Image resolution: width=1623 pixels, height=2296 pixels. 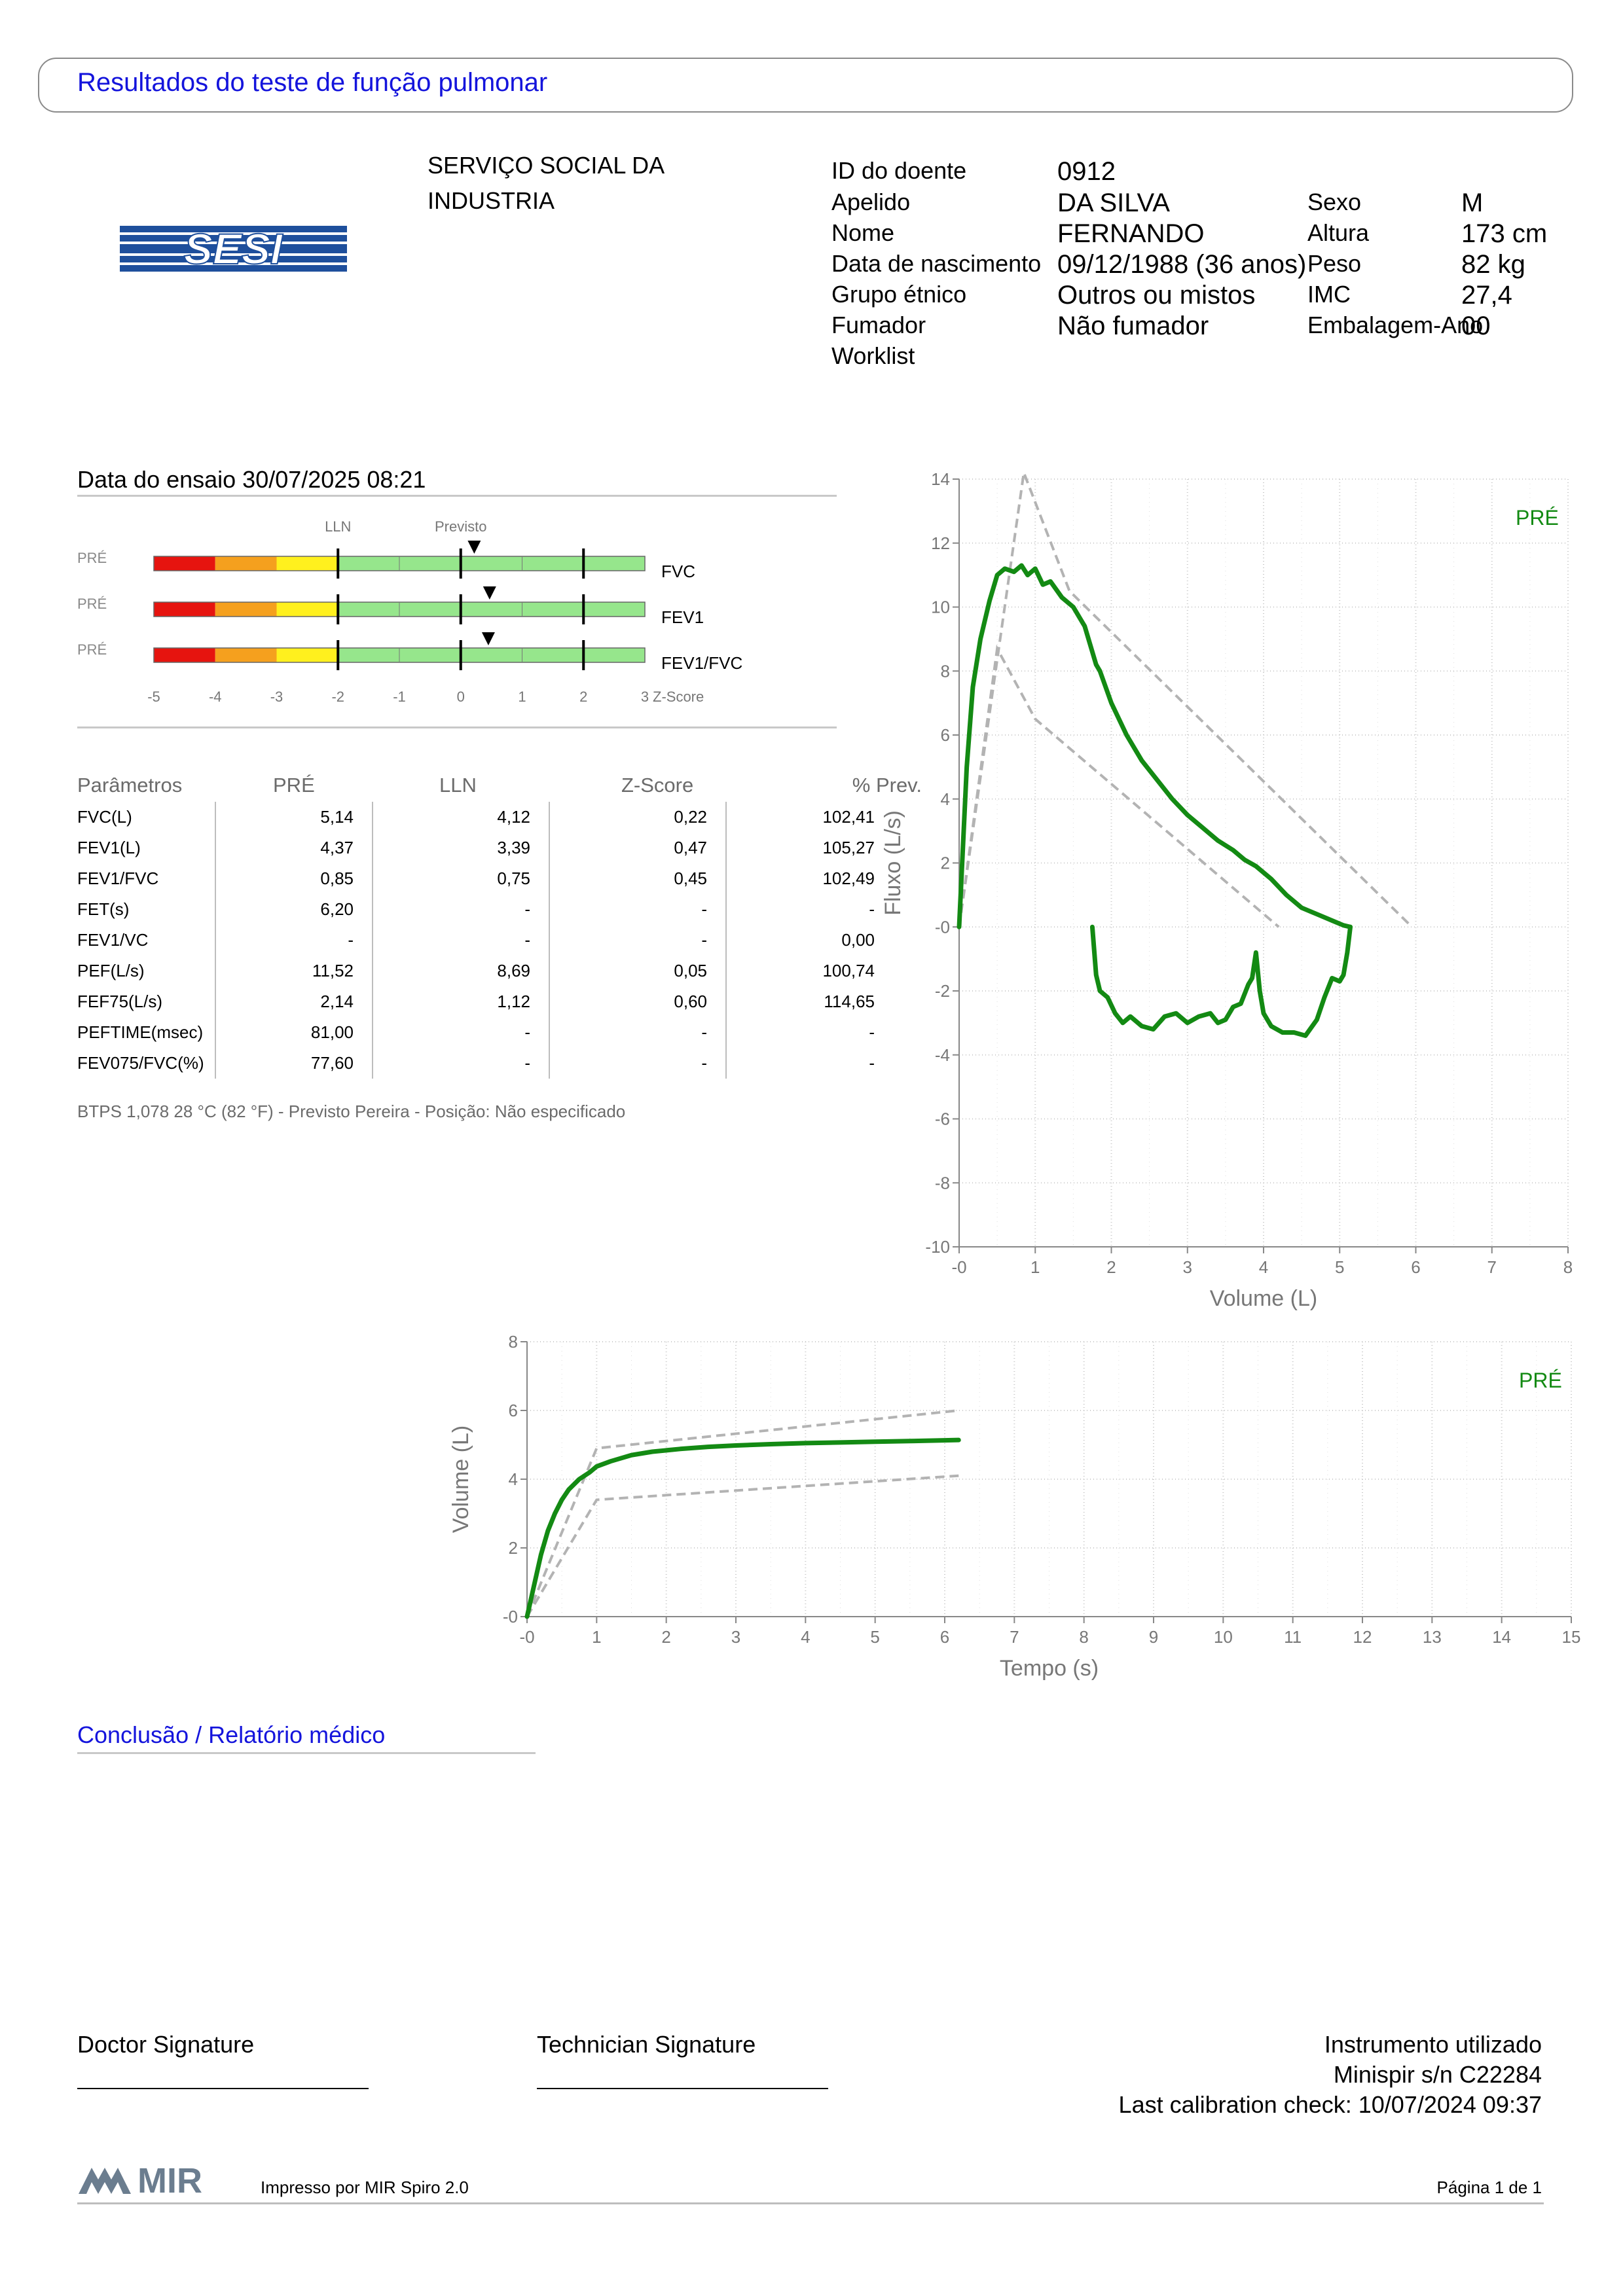 I want to click on table-cell: 1,12, so click(x=461, y=1001).